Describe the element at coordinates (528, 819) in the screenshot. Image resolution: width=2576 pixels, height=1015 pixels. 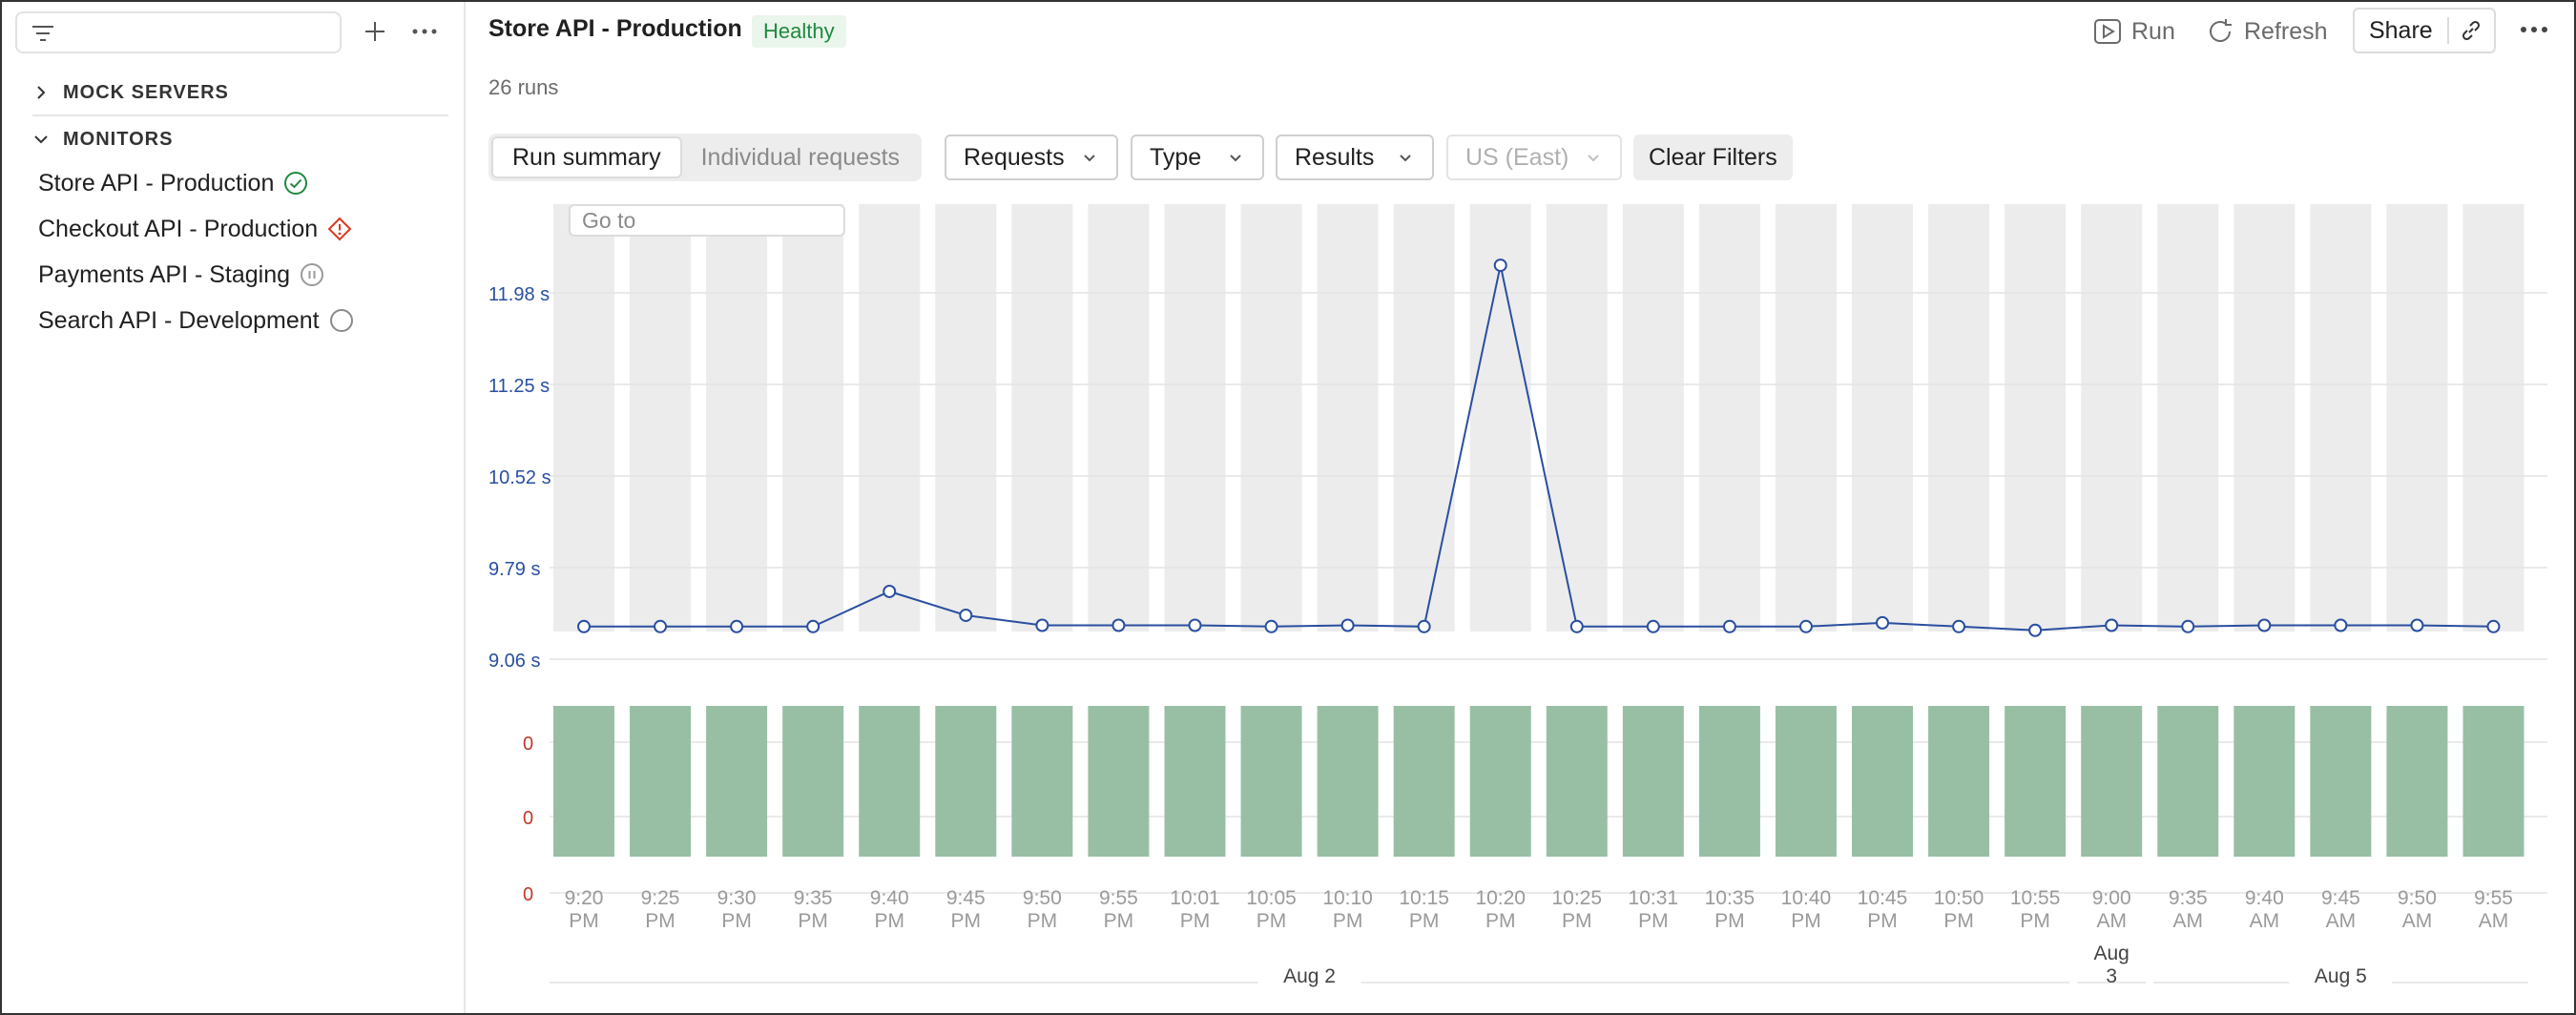
I see `result-y-label: 0` at that location.